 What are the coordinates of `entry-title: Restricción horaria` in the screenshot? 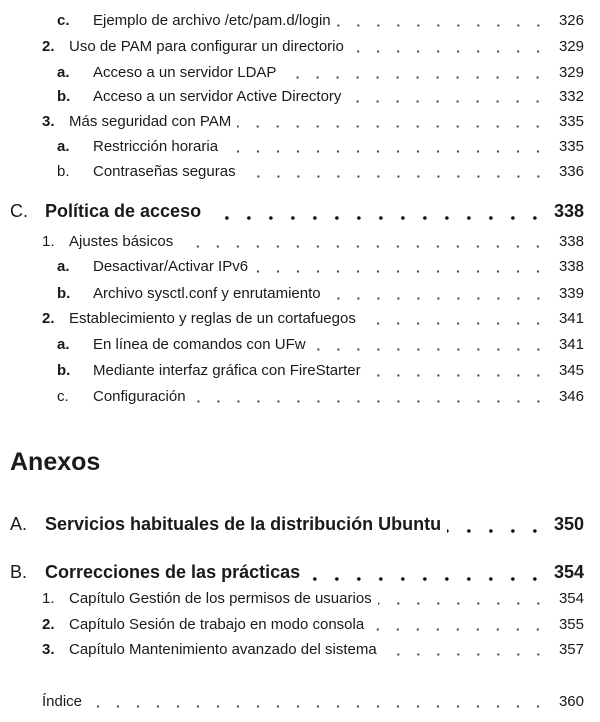 It's located at (156, 146).